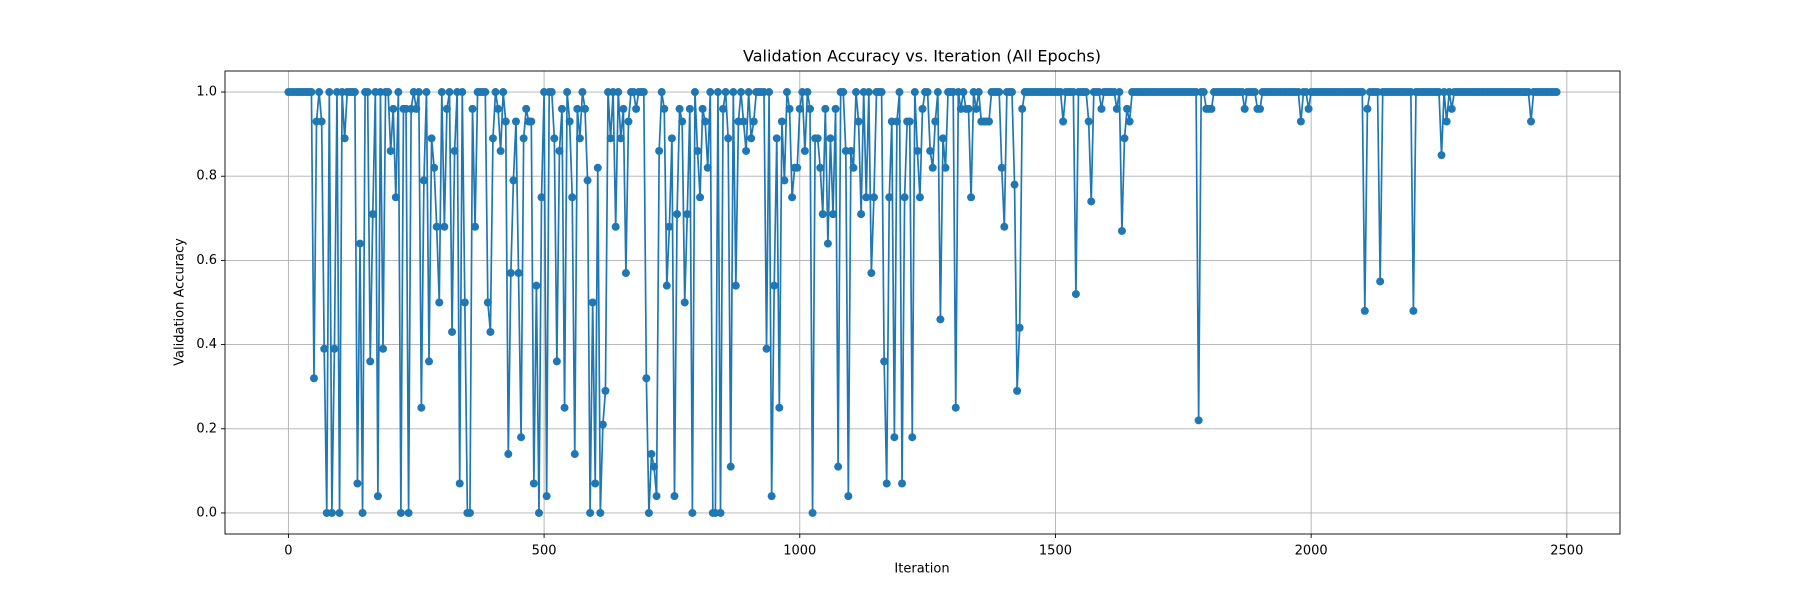 The height and width of the screenshot is (600, 1800). I want to click on y-tick-label: 0.8, so click(206, 176).